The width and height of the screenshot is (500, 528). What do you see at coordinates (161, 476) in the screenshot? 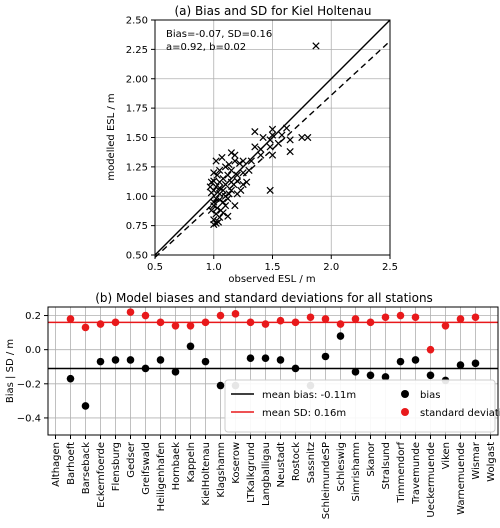
I see `panel-b-station-label: Heiligenhafen` at bounding box center [161, 476].